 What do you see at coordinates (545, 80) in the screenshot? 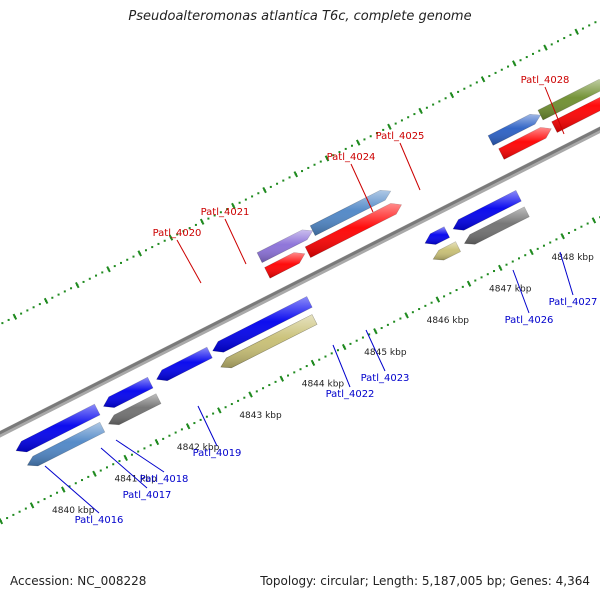
I see `forward-gene-label: Patl_4028` at bounding box center [545, 80].